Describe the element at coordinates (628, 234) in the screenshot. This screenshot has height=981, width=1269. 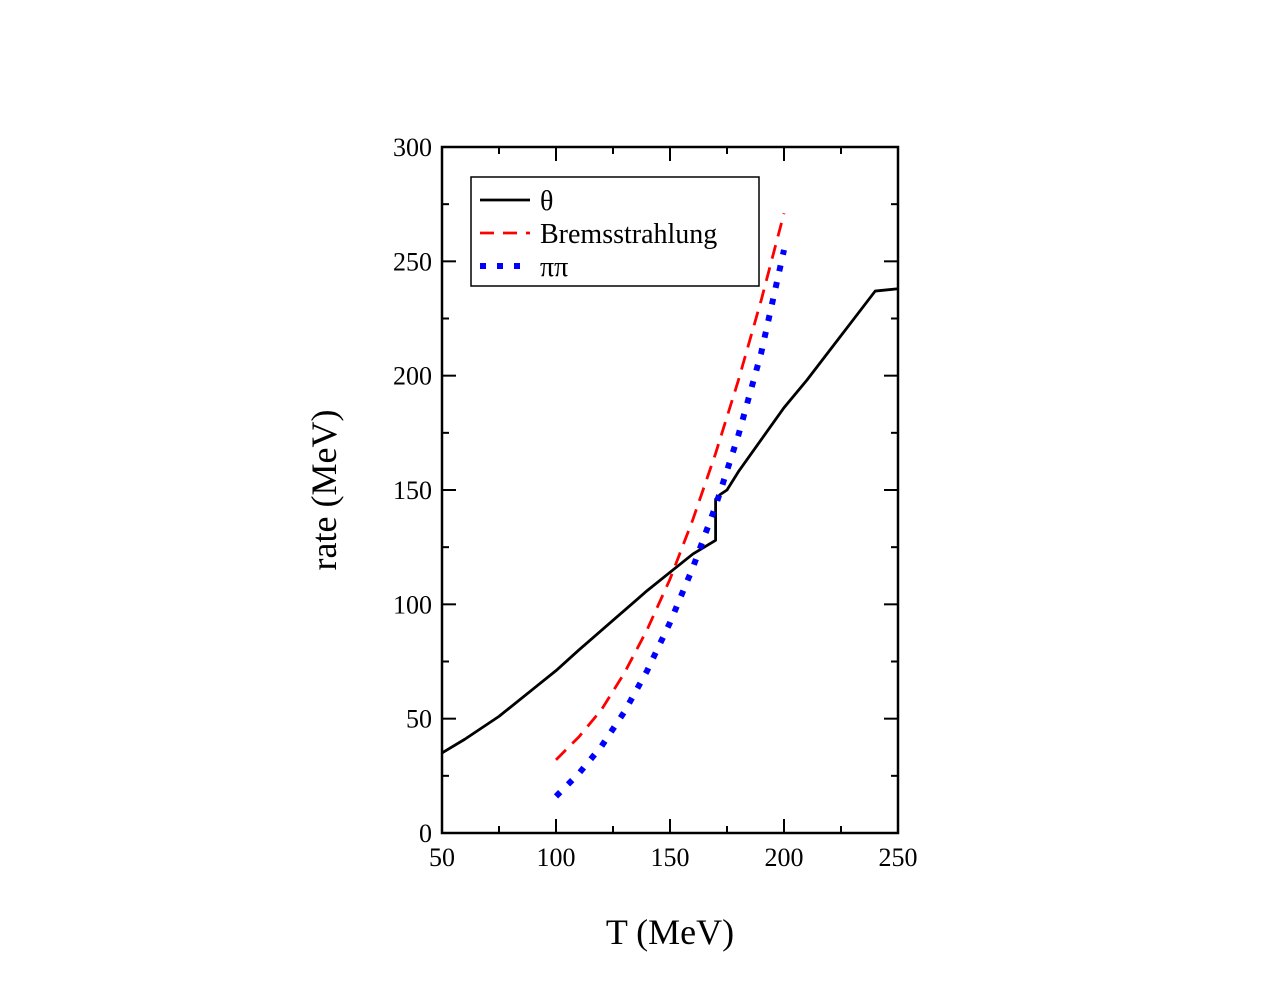
I see `legend-label-2: Bremsstrahlung` at that location.